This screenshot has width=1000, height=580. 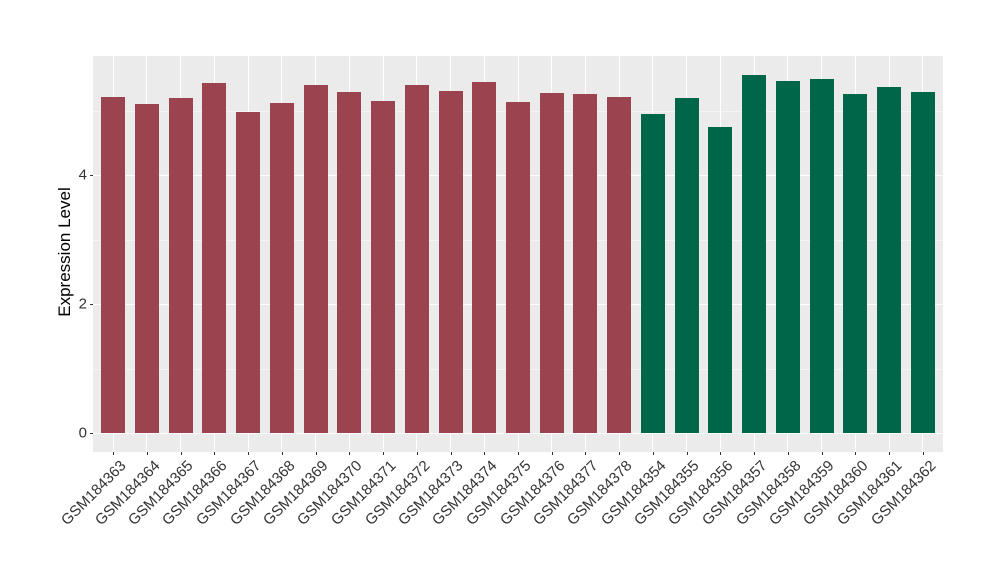 I want to click on bar-GSM184364, so click(x=146, y=268).